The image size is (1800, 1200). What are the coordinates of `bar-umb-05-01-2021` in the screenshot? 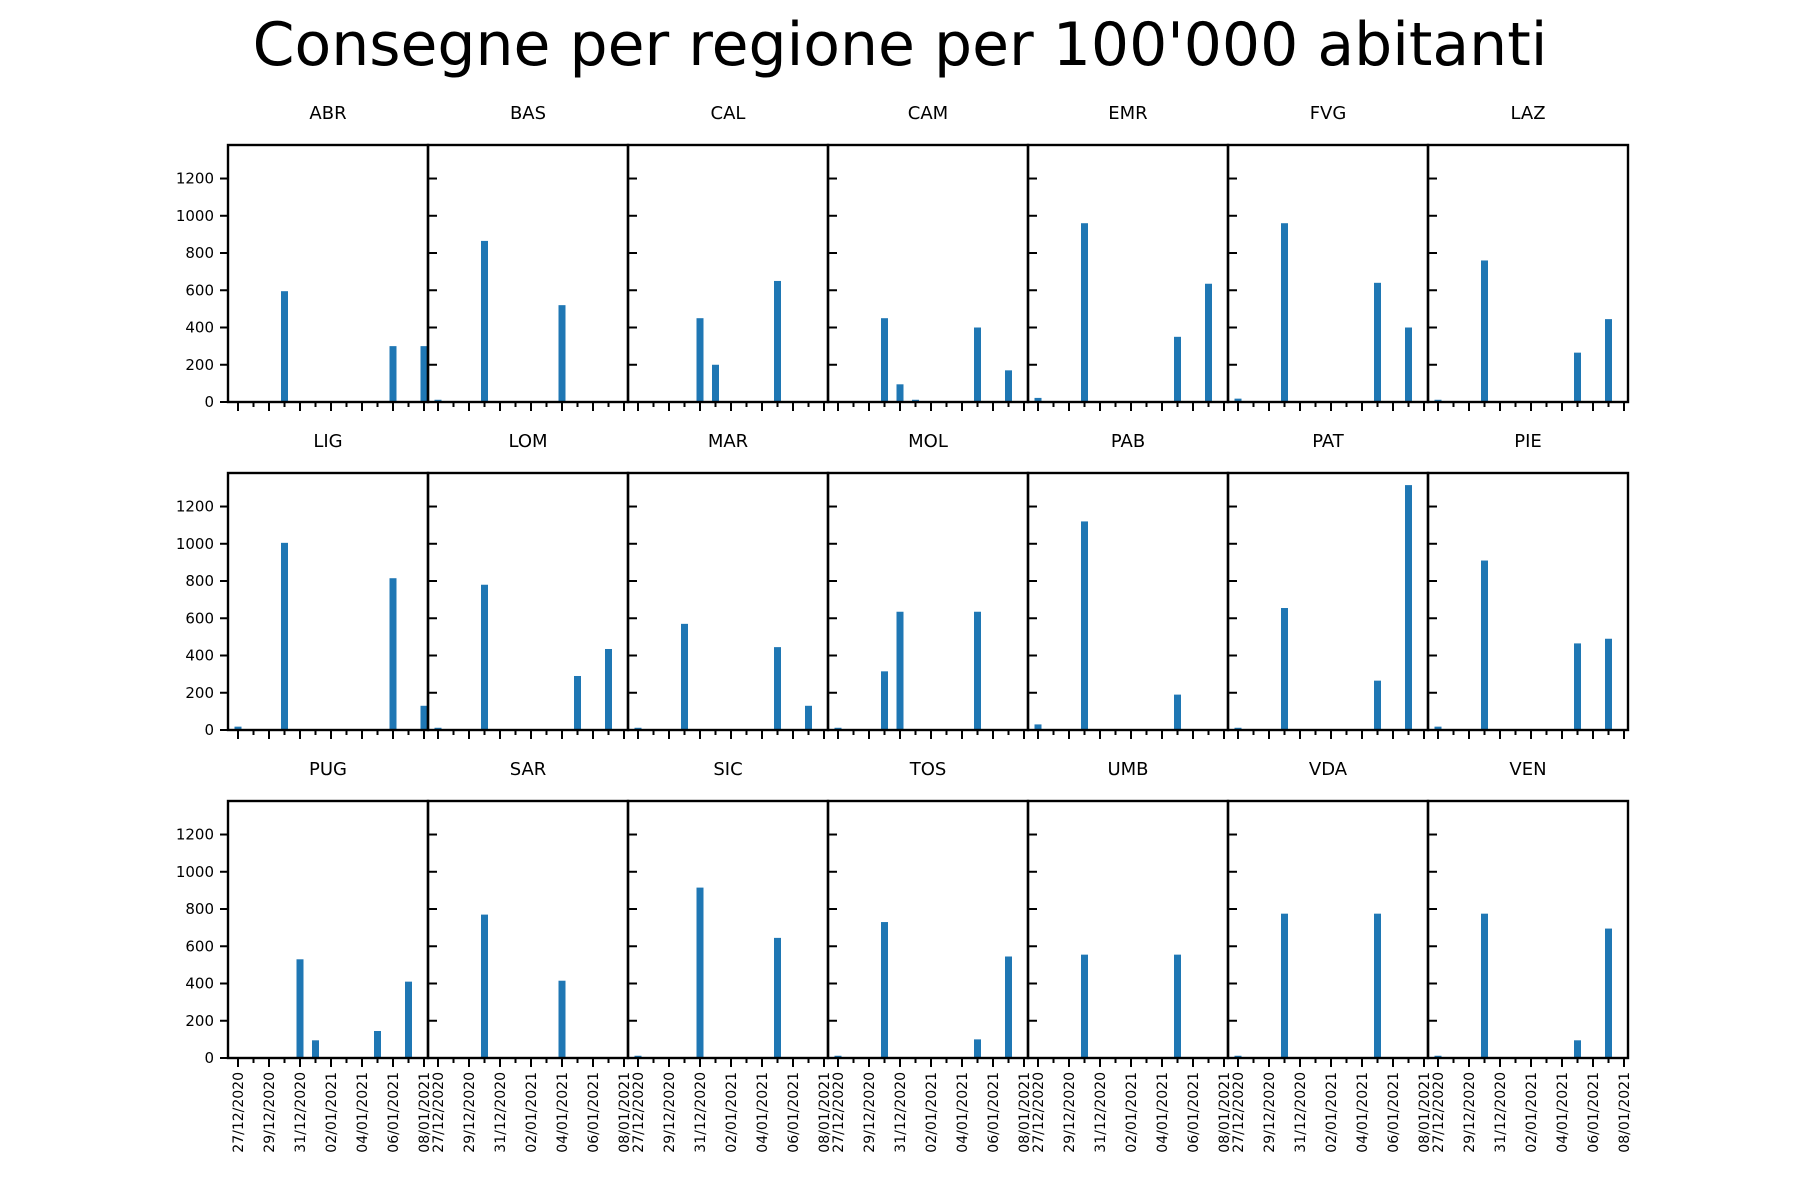 It's located at (1177, 1006).